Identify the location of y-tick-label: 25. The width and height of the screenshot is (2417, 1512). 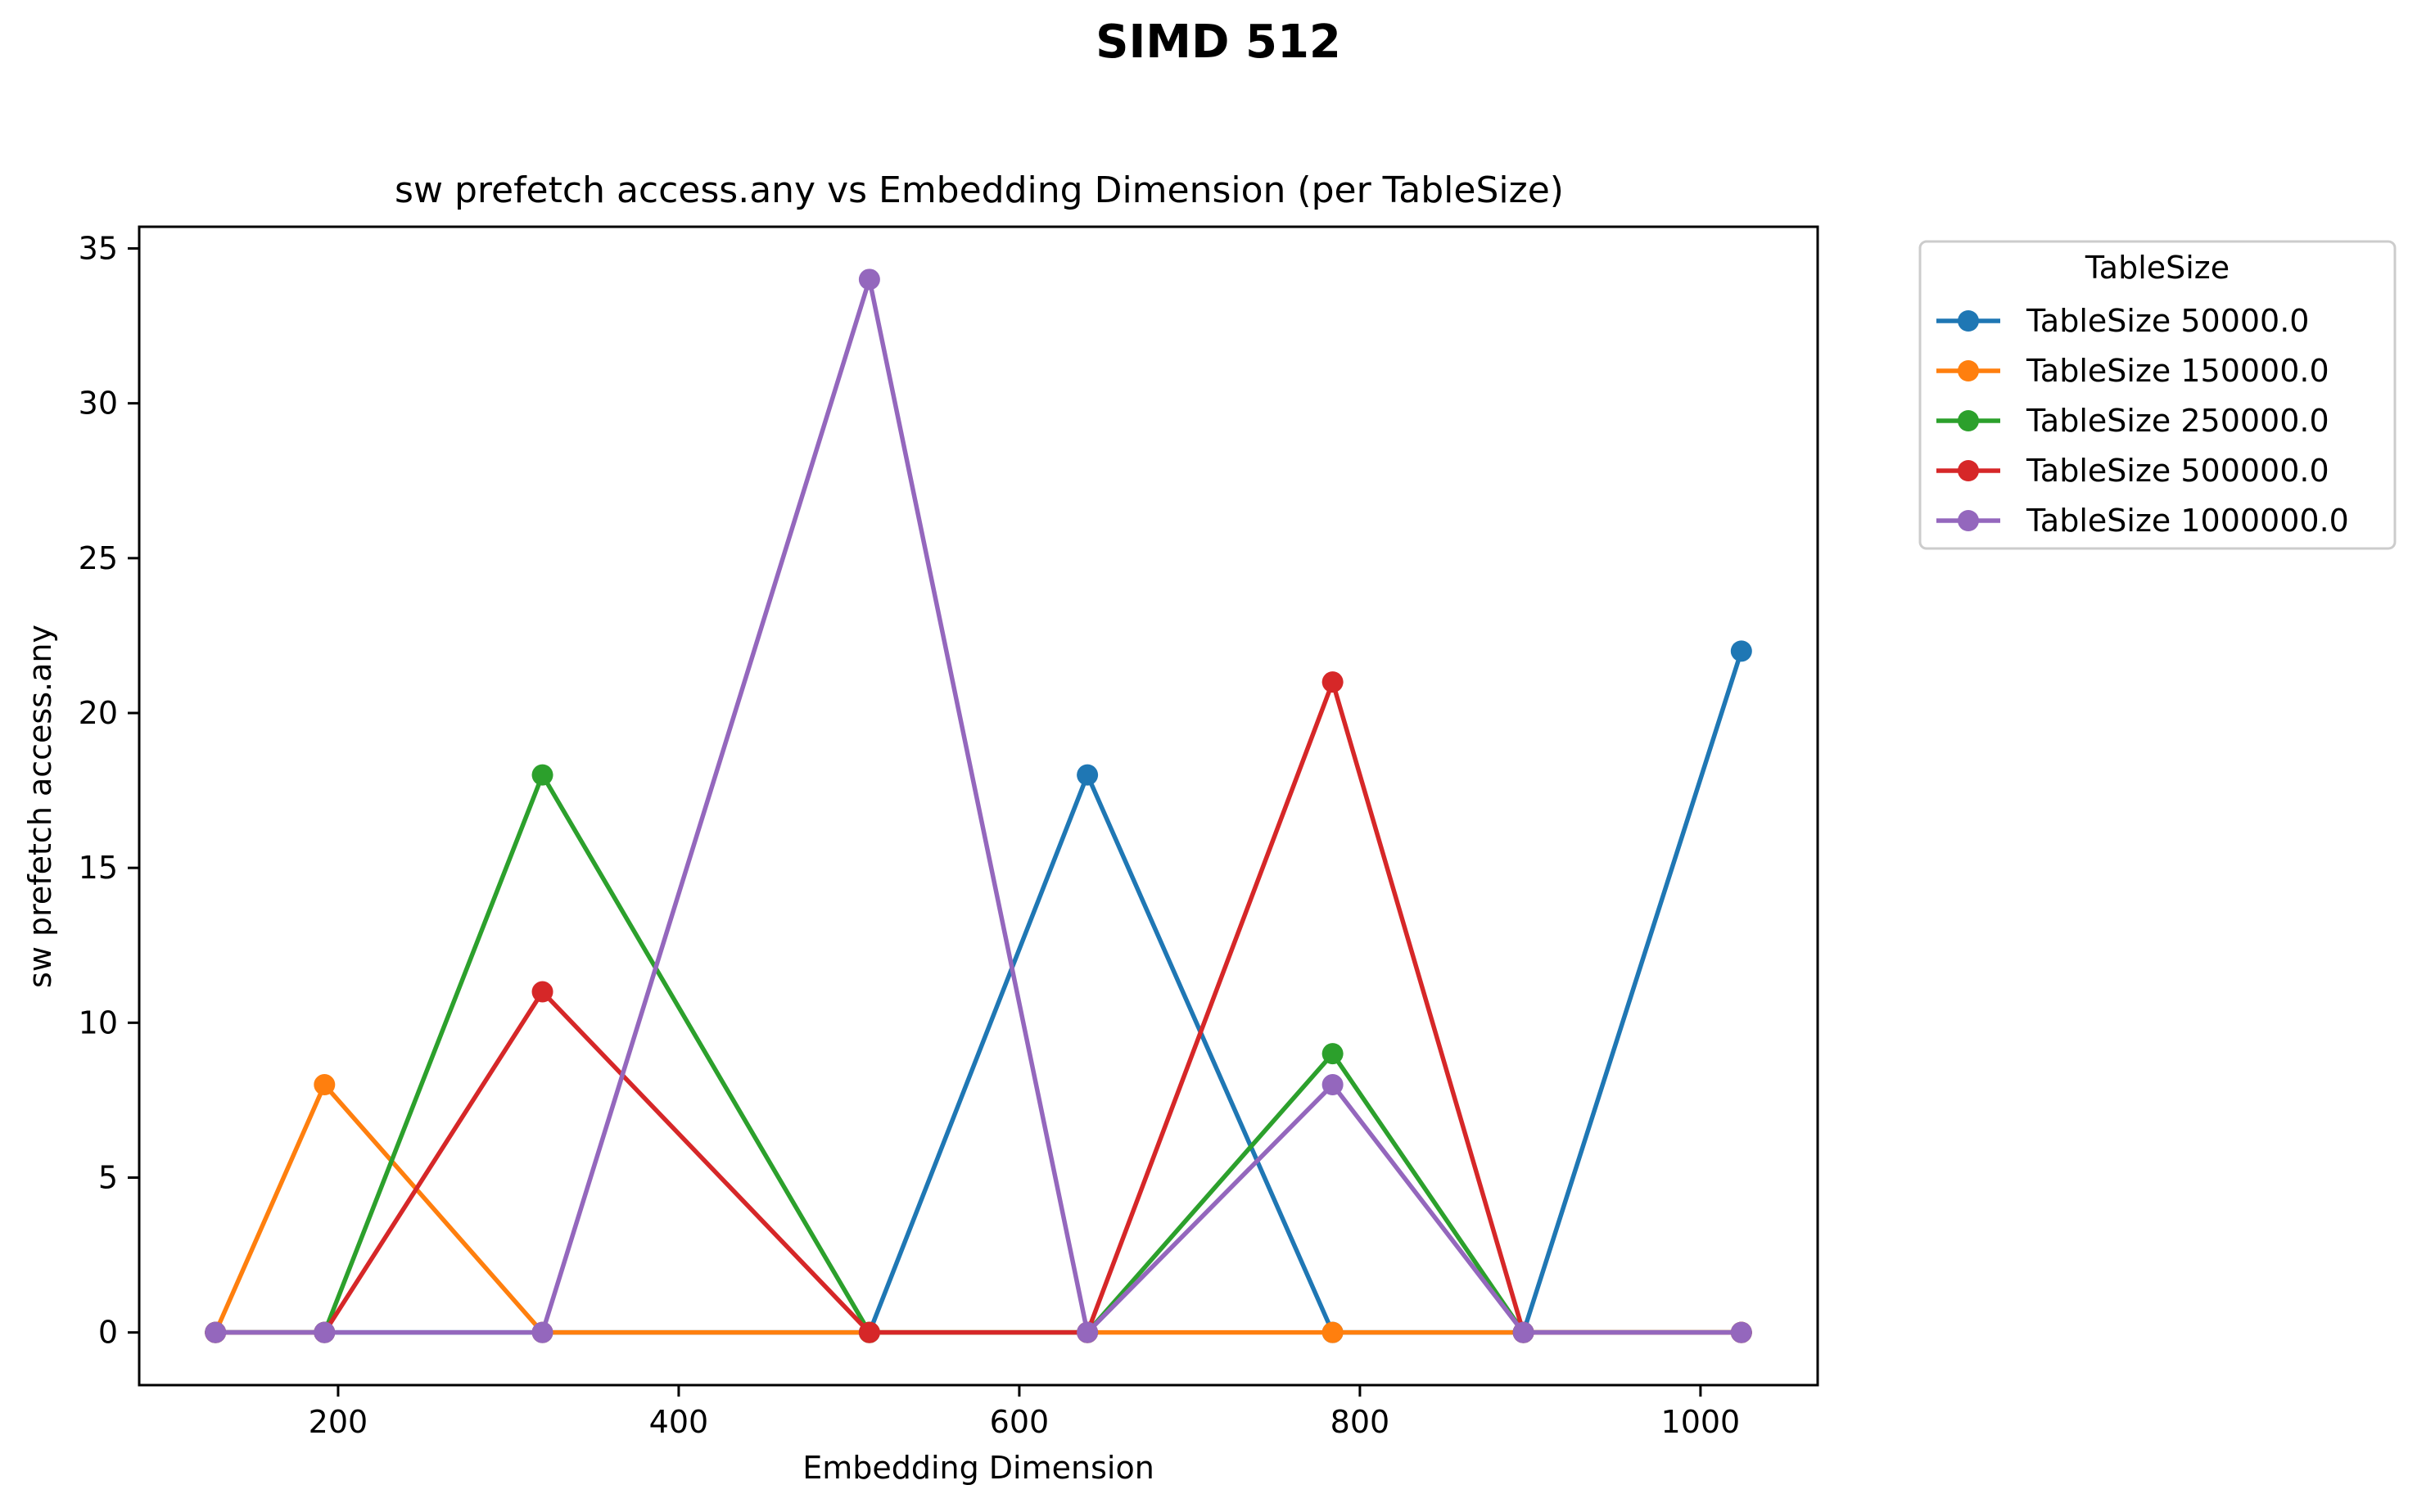
(98, 558).